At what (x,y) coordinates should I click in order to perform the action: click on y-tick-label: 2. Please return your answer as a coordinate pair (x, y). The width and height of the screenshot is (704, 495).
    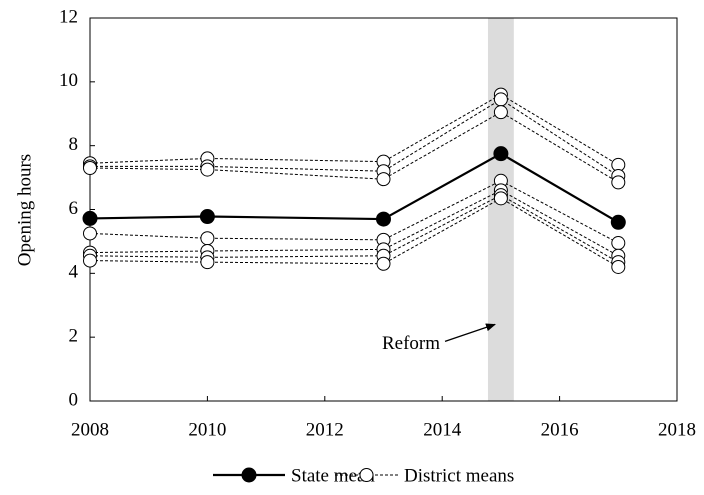
    Looking at the image, I should click on (74, 336).